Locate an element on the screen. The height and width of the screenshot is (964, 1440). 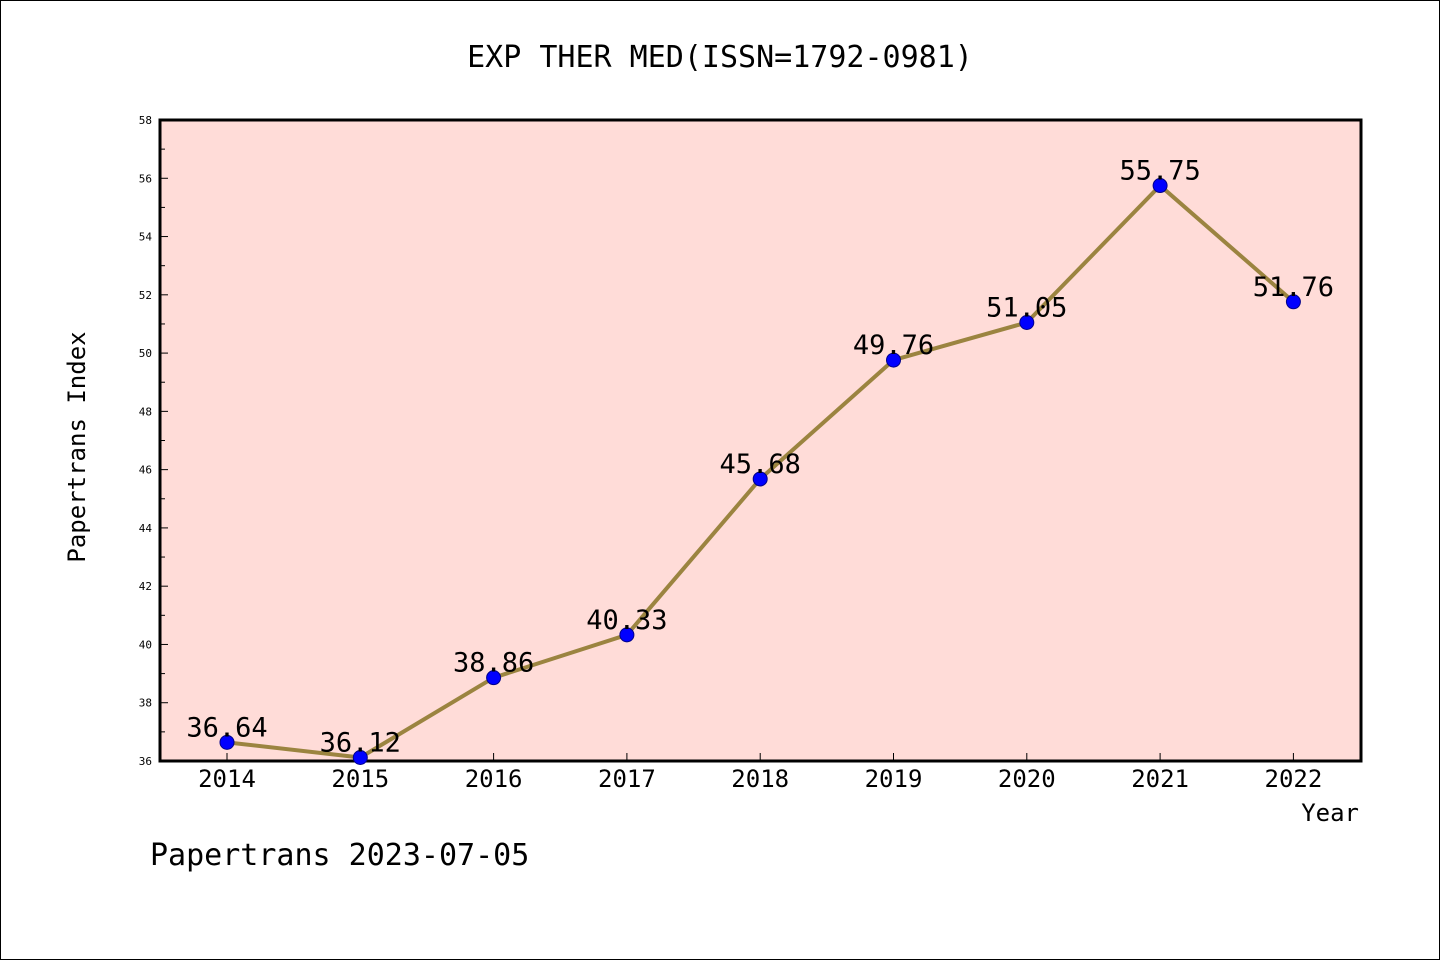
y-tick-label: 44 is located at coordinates (146, 528).